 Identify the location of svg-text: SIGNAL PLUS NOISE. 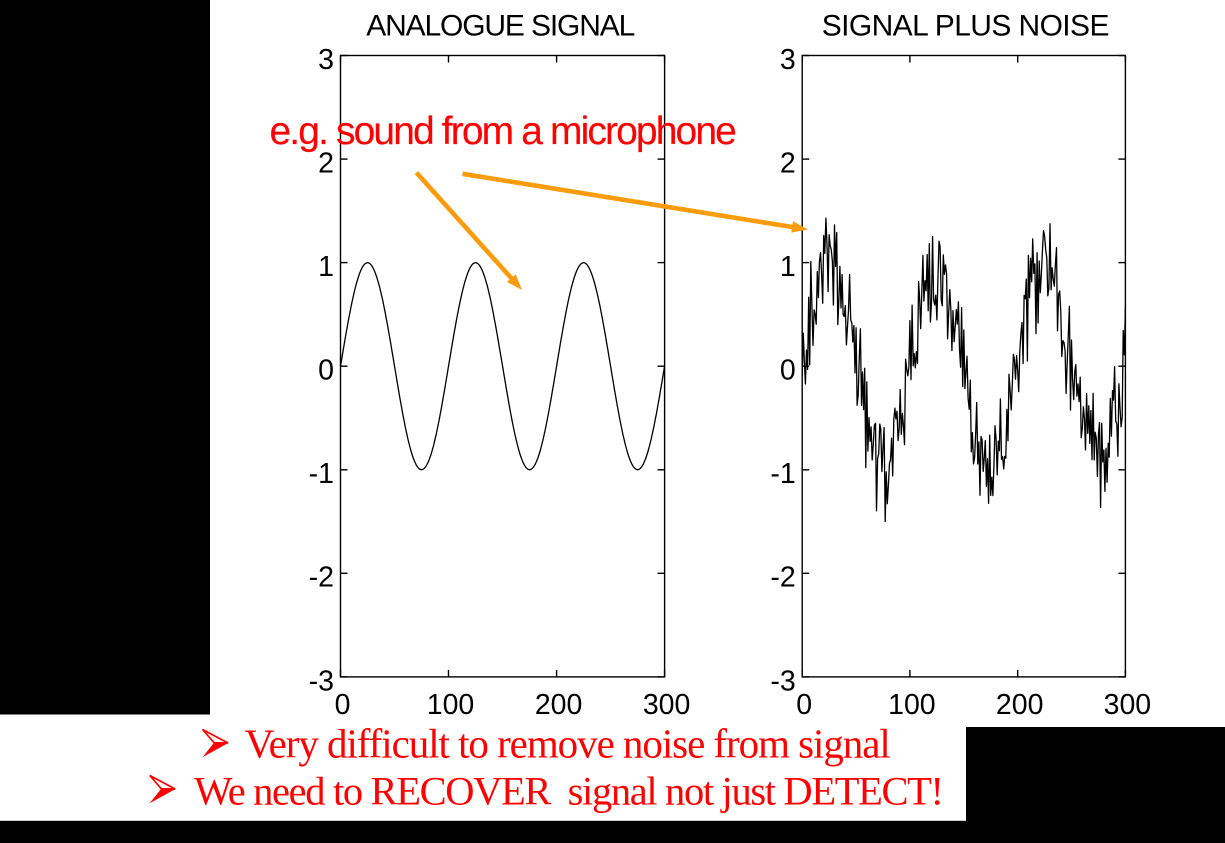
(965, 26).